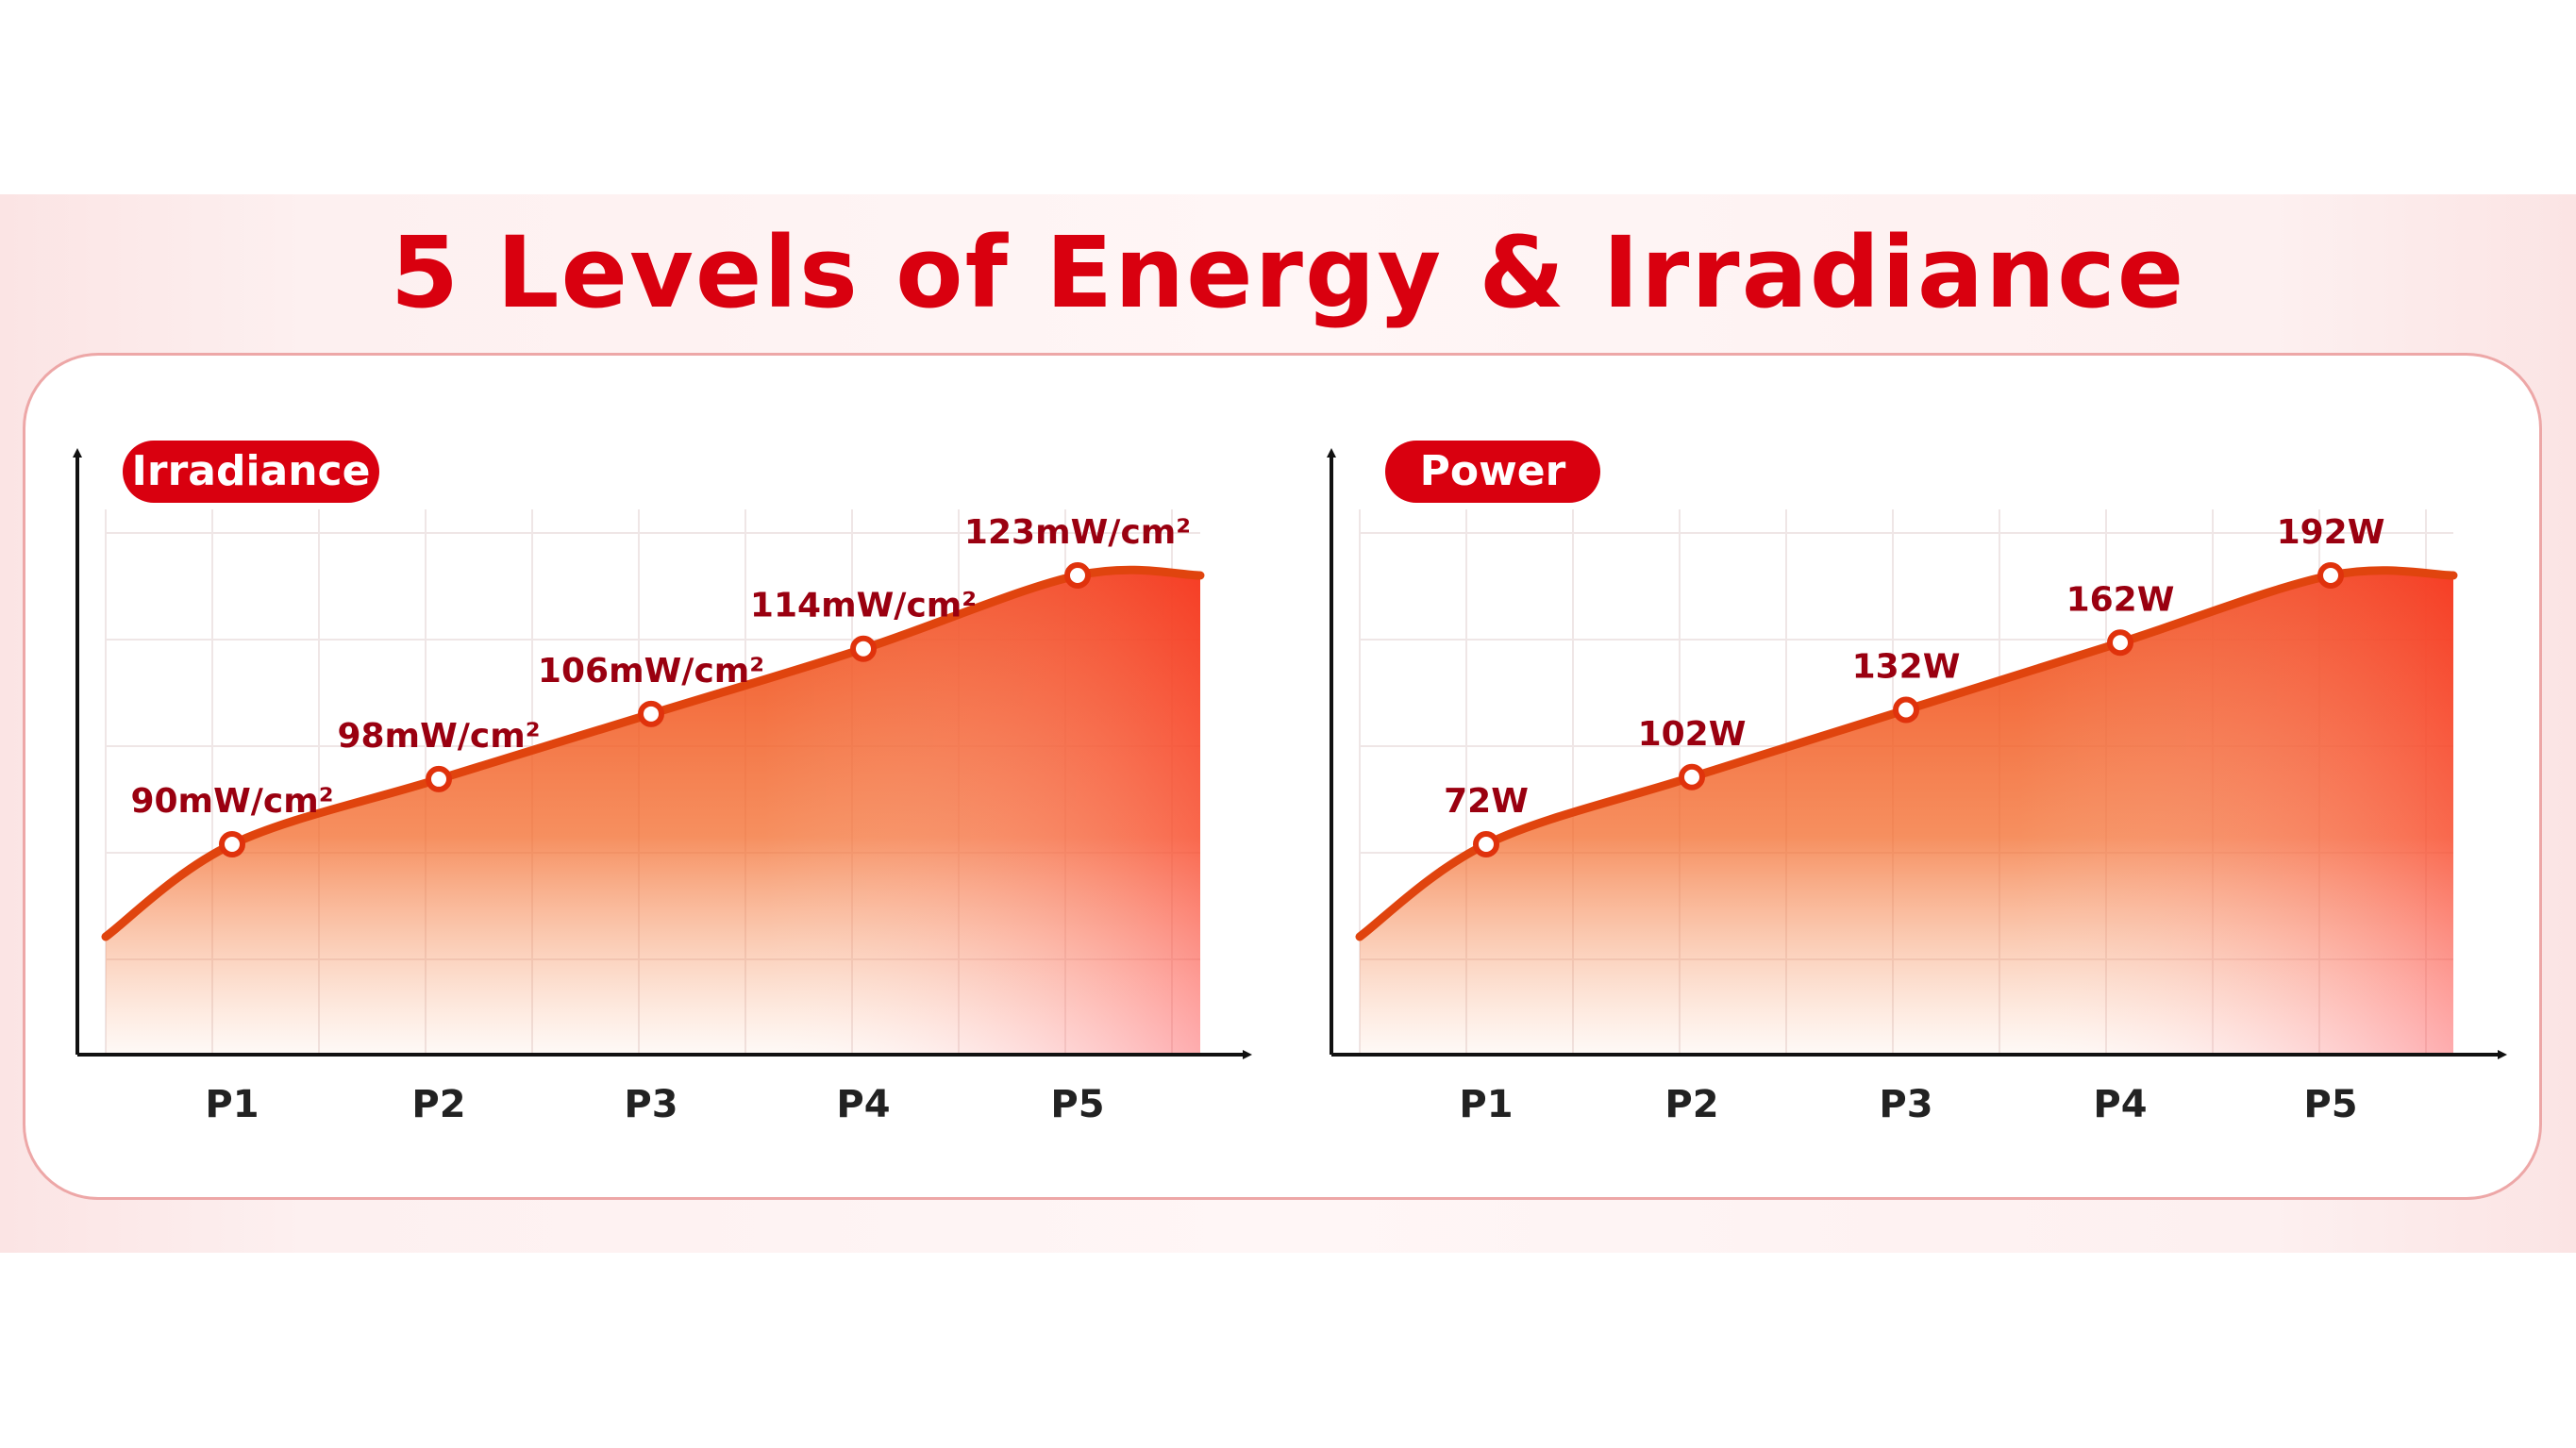  Describe the element at coordinates (1906, 812) in the screenshot. I see `power-area-shade` at that location.